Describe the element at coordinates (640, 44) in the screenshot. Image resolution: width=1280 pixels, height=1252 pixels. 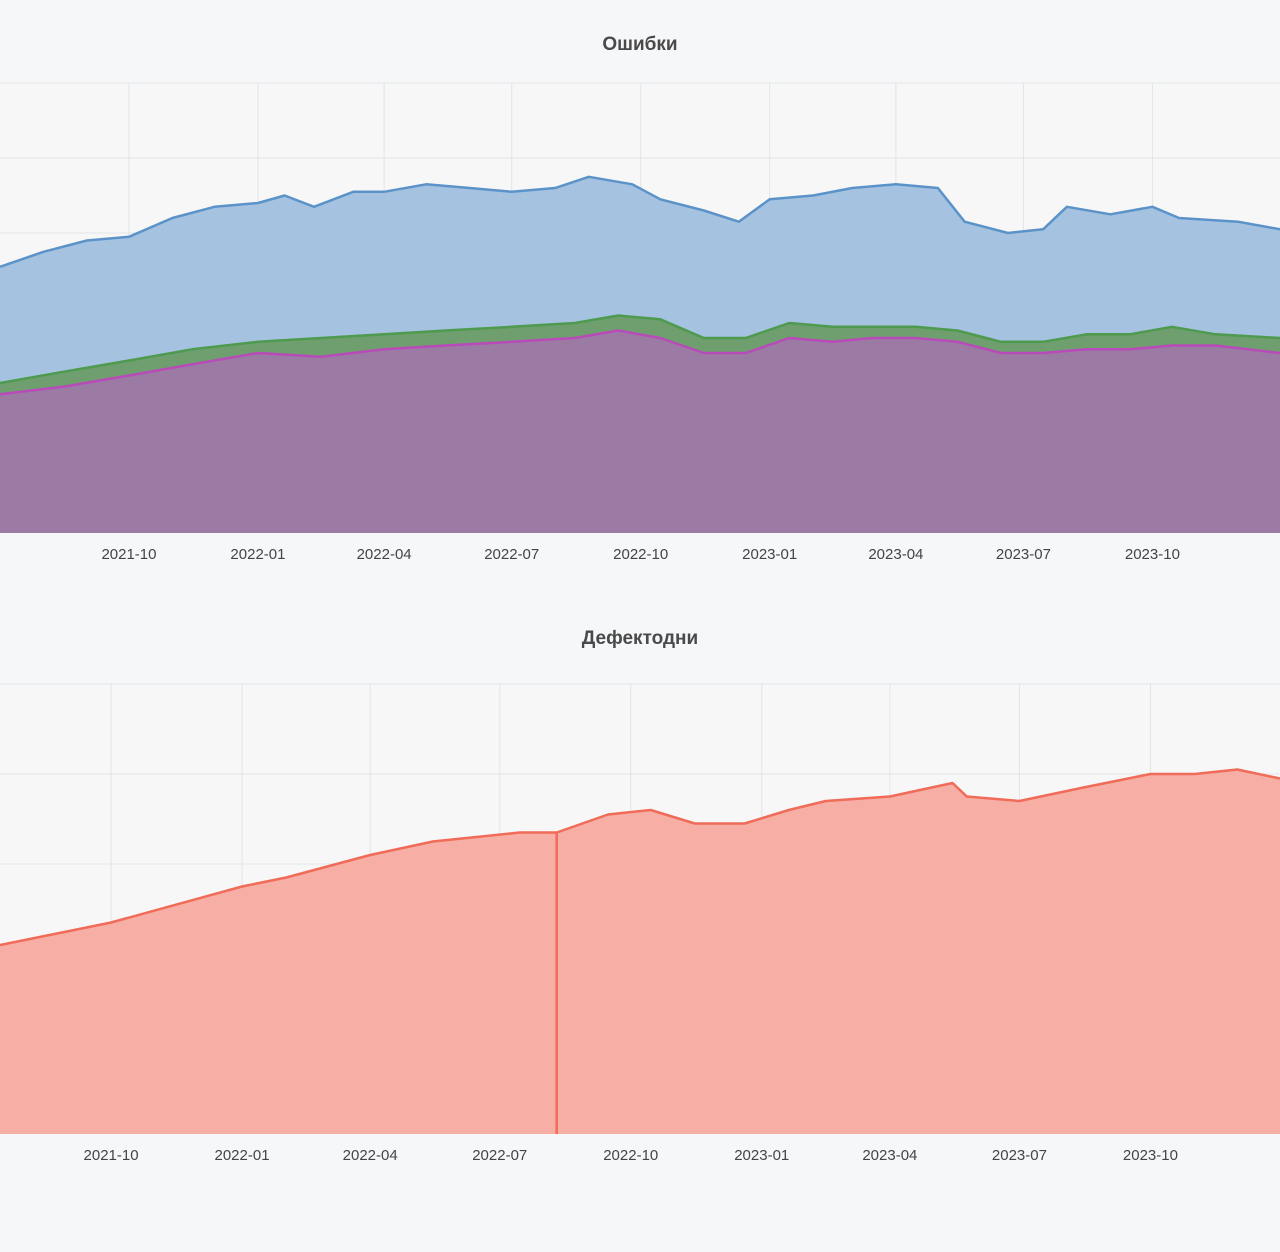
I see `errors-chart-title: Ошибки` at that location.